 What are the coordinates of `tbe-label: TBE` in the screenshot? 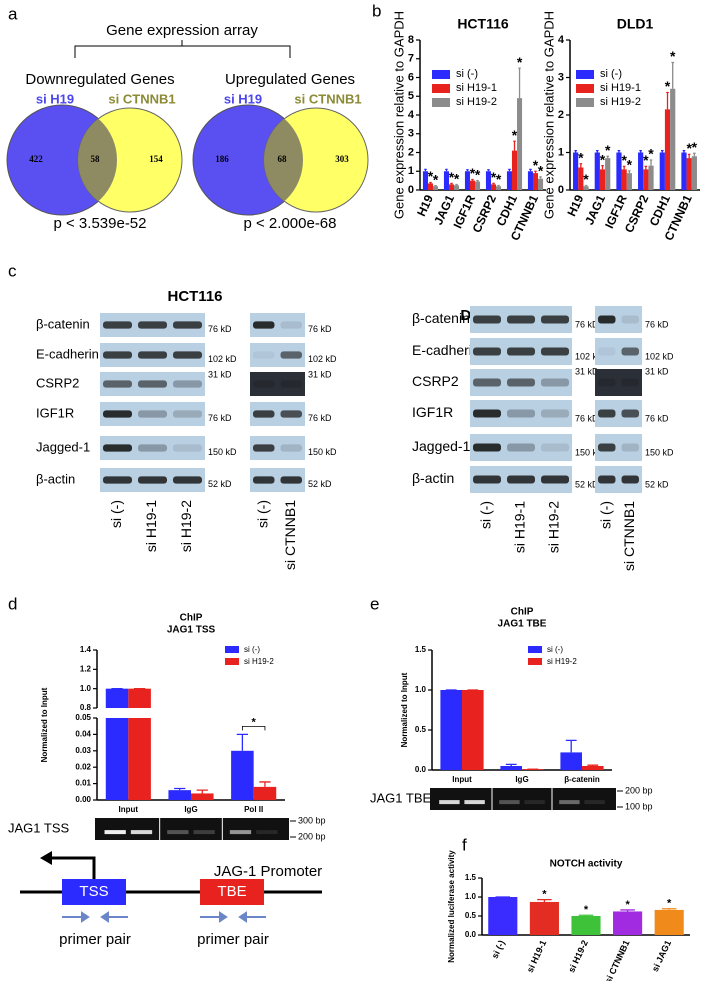 It's located at (231, 891).